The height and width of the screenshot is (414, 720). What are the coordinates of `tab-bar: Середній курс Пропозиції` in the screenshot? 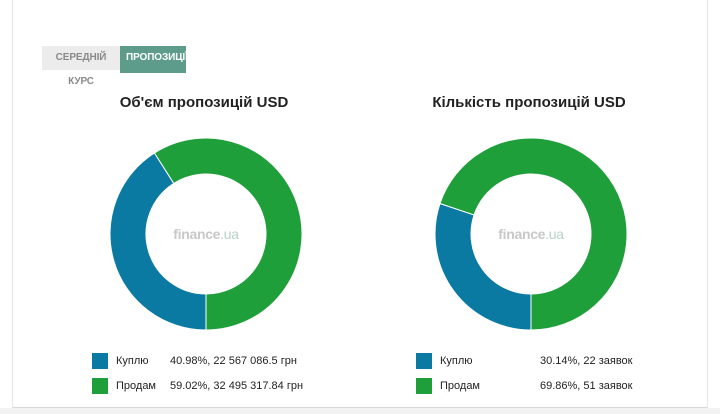 It's located at (115, 66).